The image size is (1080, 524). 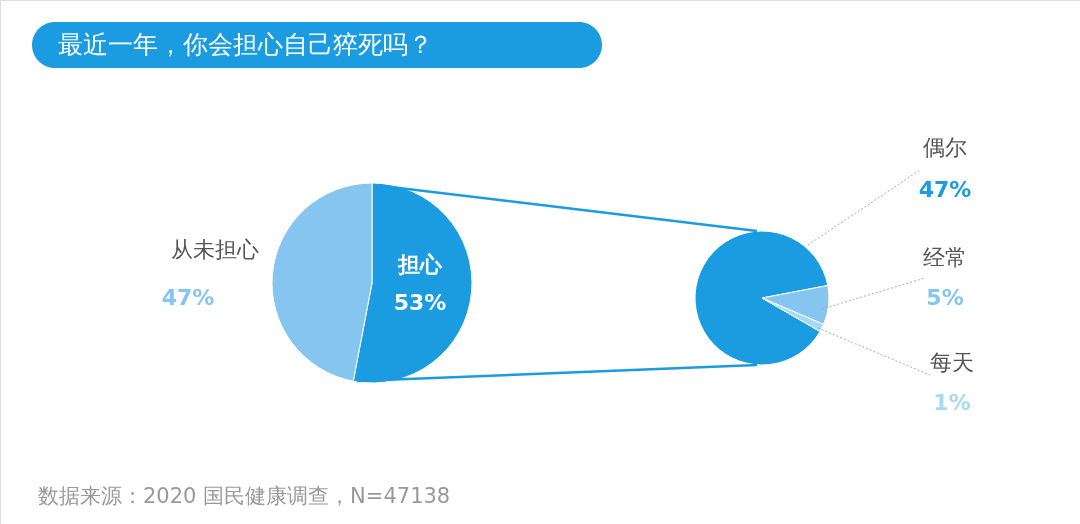 What do you see at coordinates (945, 147) in the screenshot?
I see `slice-label: 偶尔` at bounding box center [945, 147].